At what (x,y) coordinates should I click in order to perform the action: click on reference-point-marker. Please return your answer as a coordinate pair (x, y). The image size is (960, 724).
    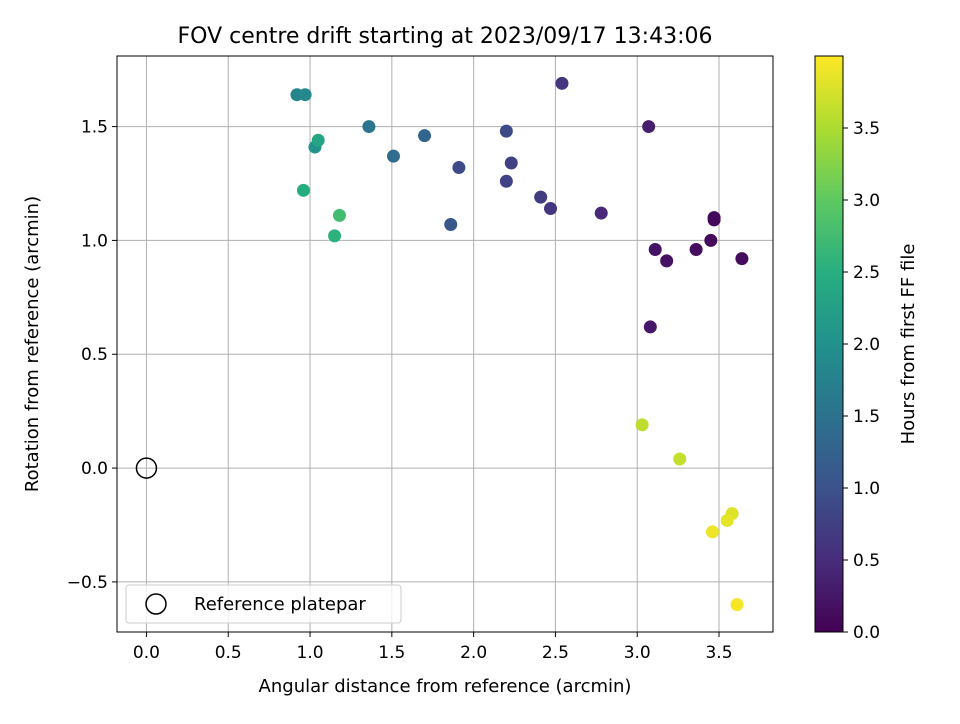
    Looking at the image, I should click on (146, 468).